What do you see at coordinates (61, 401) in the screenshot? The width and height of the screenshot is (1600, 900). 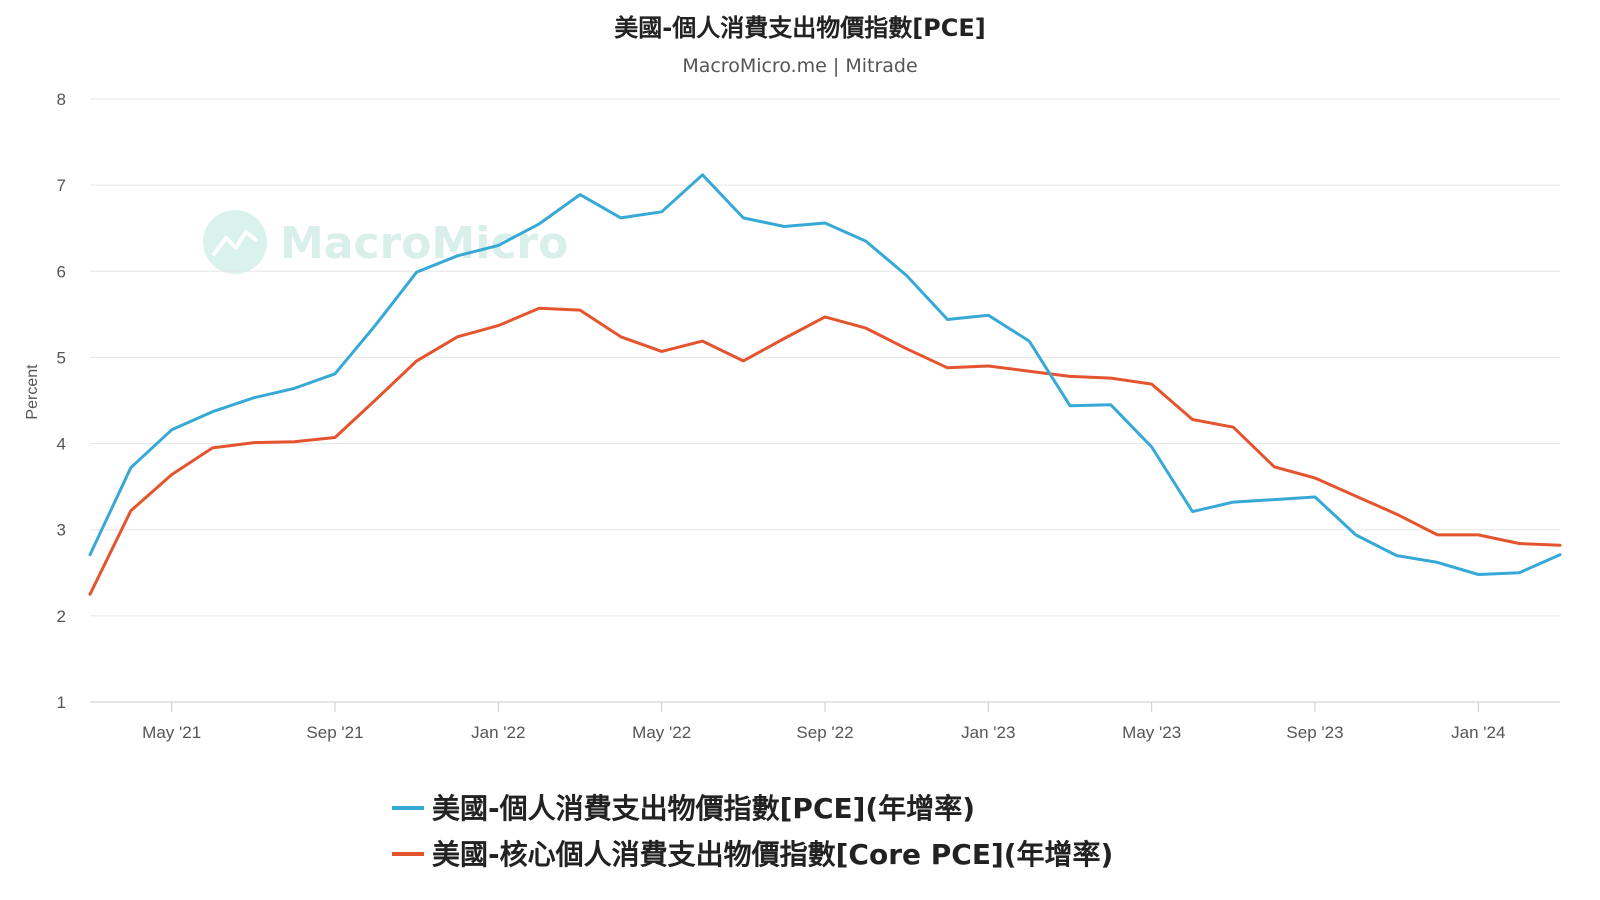 I see `y-axis-ticks: 1 2 3 4 5 6 7 8` at bounding box center [61, 401].